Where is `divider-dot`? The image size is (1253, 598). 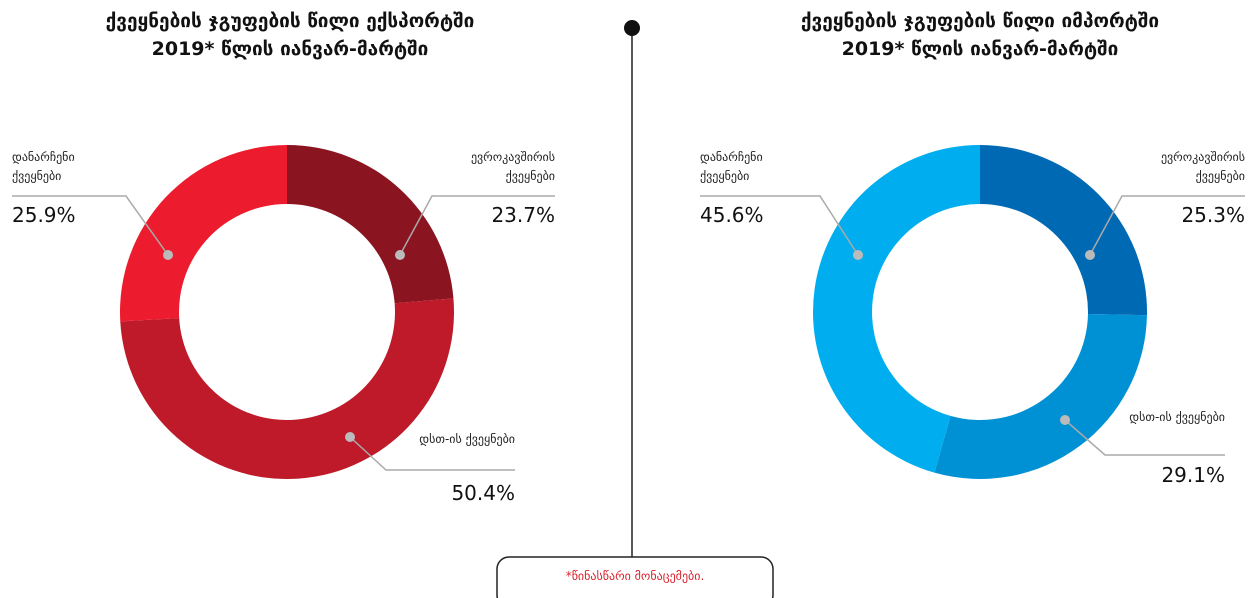 divider-dot is located at coordinates (632, 28).